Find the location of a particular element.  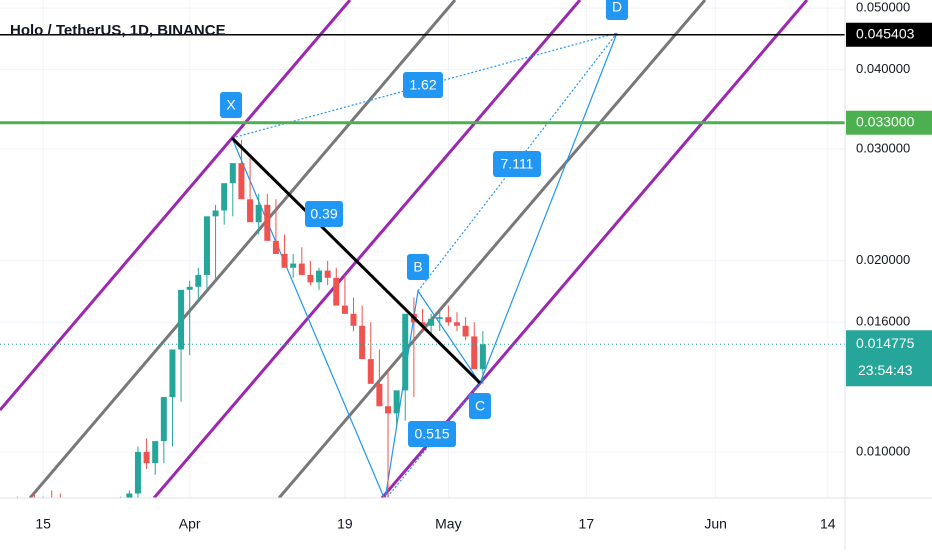

pattern-label: X is located at coordinates (231, 105).